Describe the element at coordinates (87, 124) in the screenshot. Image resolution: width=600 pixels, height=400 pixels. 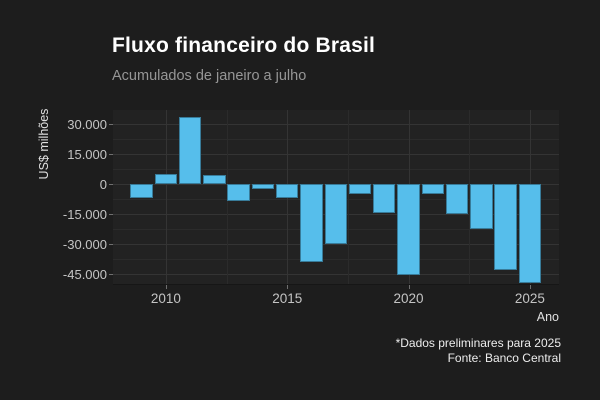
I see `y-tick-label: 30.000` at that location.